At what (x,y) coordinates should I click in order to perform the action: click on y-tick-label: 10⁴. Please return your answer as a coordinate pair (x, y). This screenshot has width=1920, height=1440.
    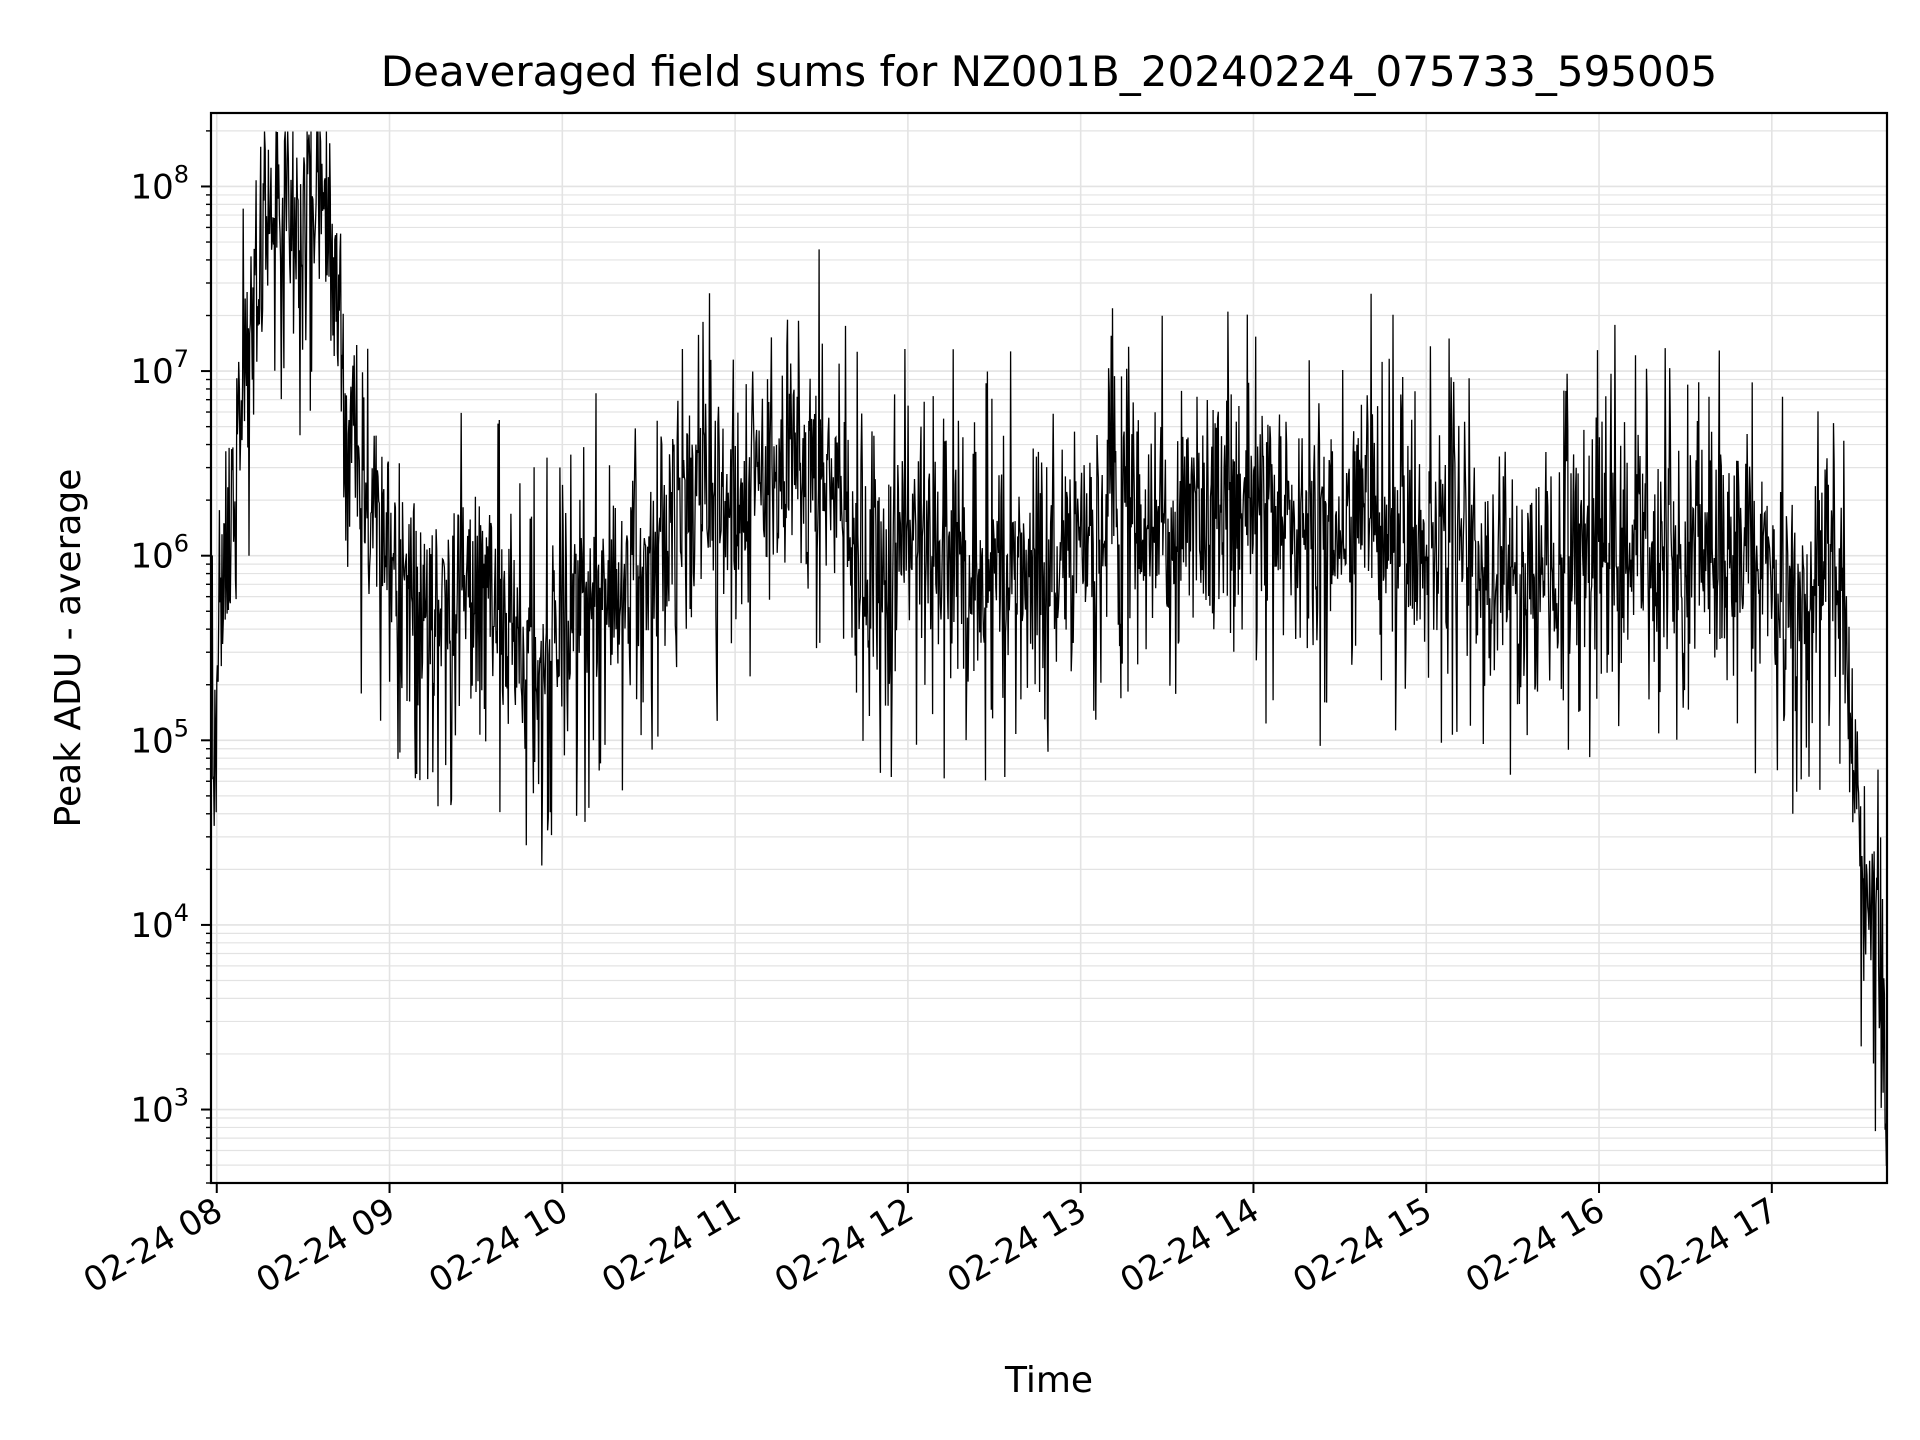
    Looking at the image, I should click on (159, 922).